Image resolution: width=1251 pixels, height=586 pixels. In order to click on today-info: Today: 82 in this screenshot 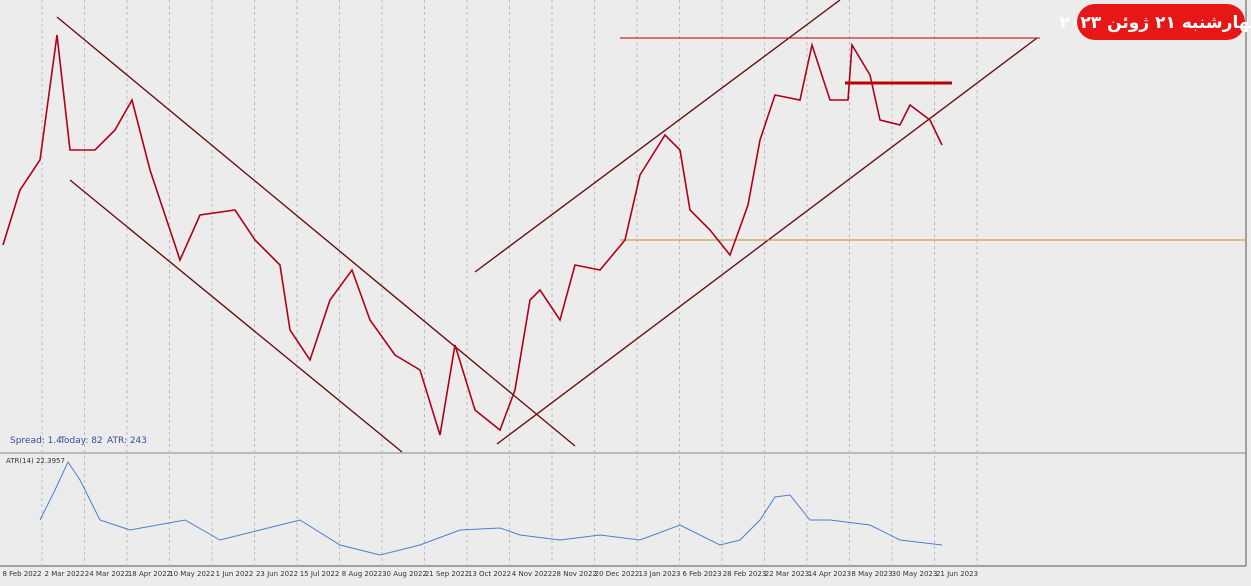, I will do `click(81, 441)`.